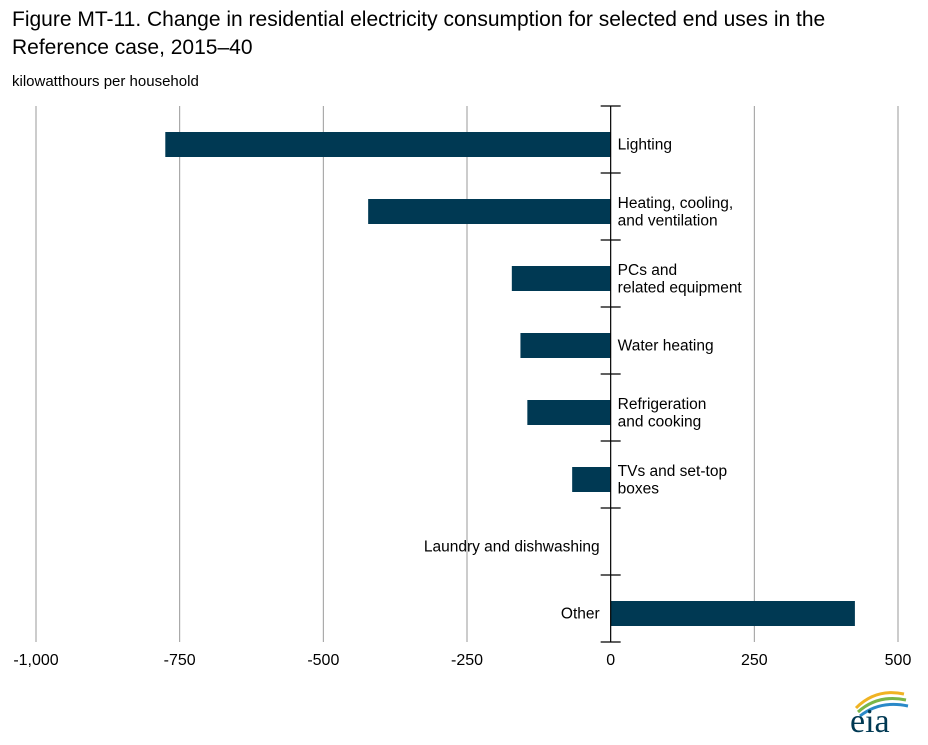 The height and width of the screenshot is (745, 928). I want to click on x-tick-label: -500, so click(323, 660).